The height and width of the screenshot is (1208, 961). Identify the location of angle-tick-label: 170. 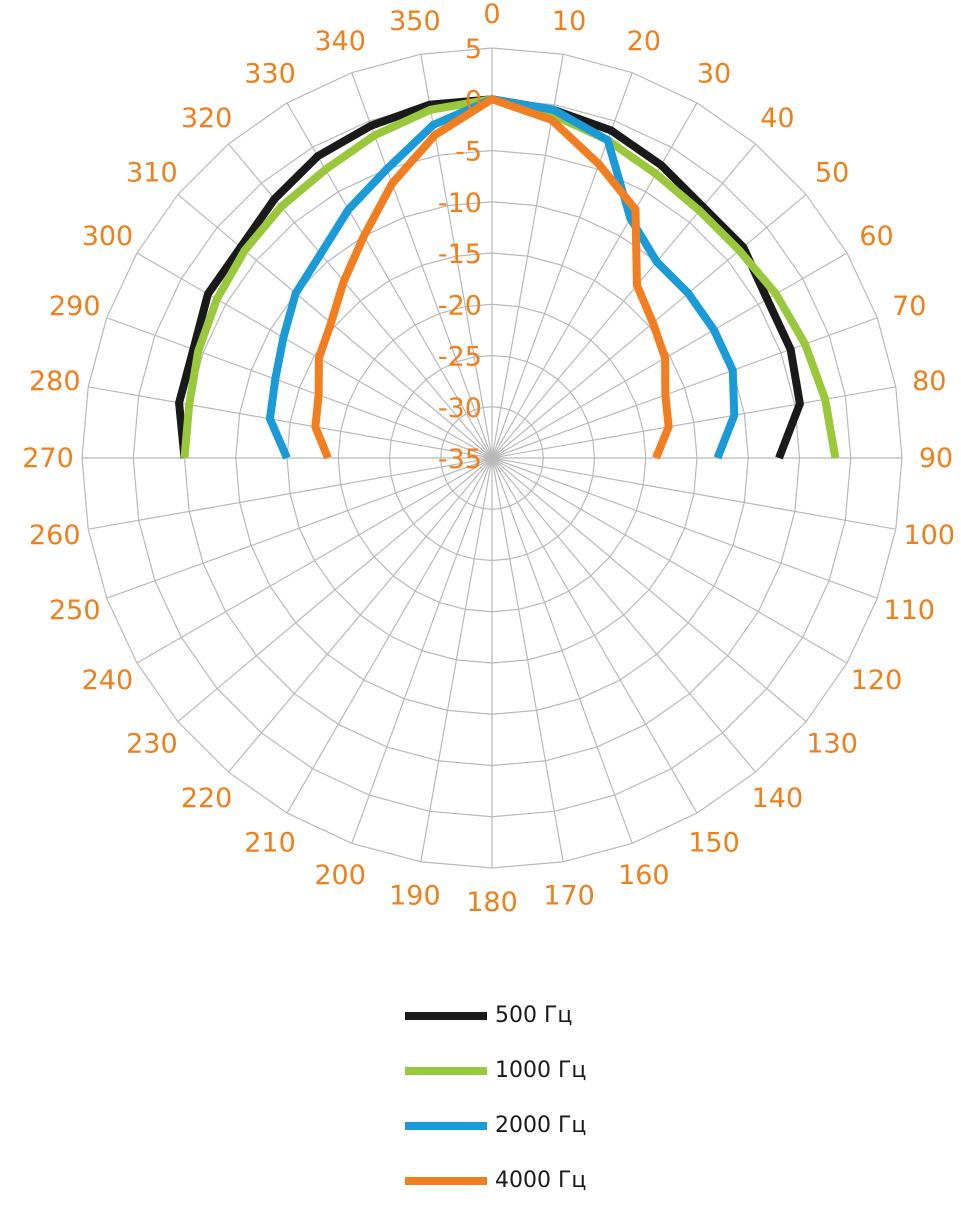
(569, 895).